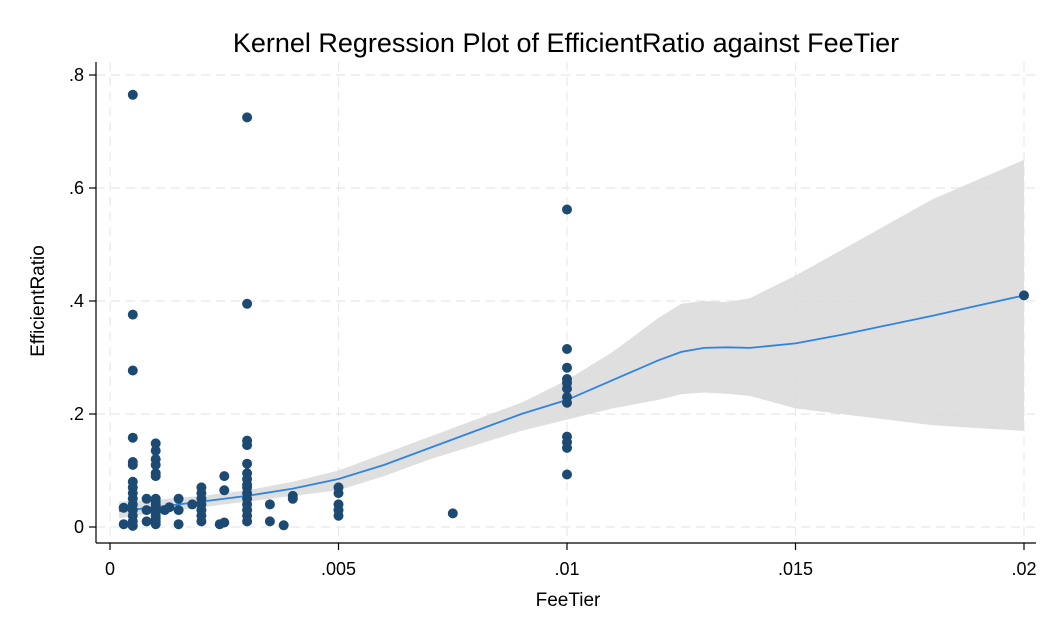 The image size is (1061, 636). I want to click on x-tick-label: 0, so click(110, 569).